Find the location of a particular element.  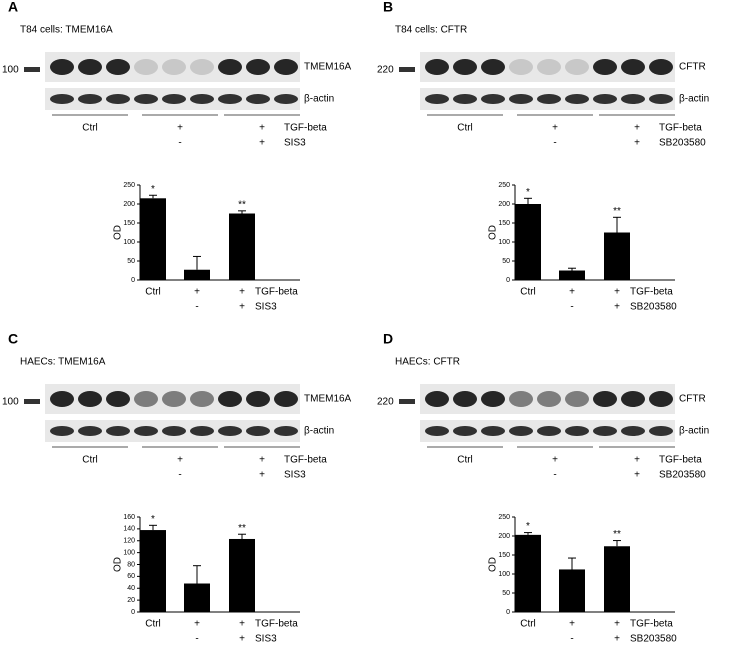

lane-row-name: SB203580 is located at coordinates (682, 475).